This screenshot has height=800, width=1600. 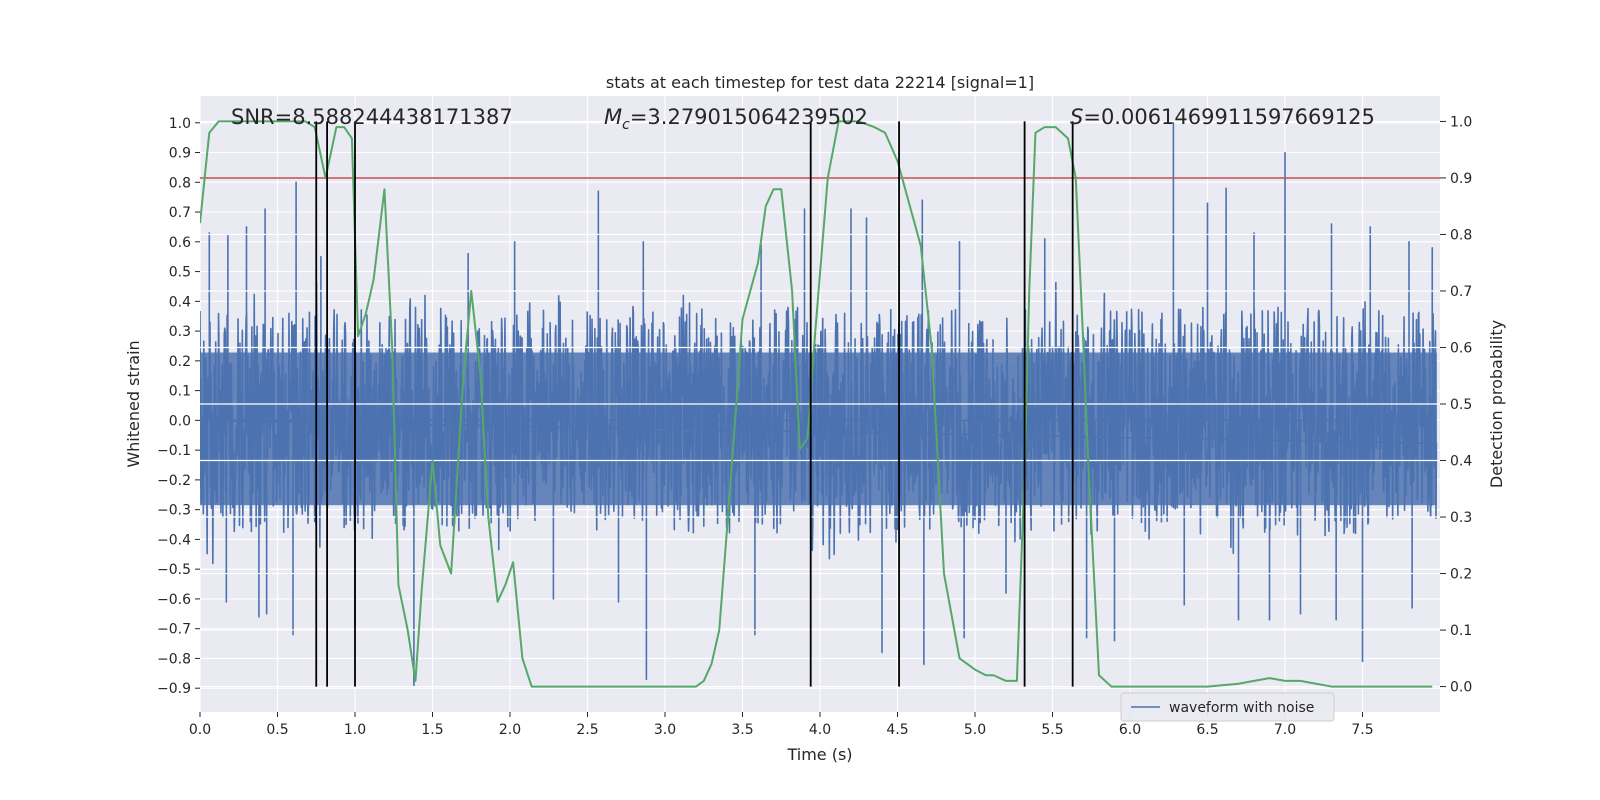 I want to click on x-tick-label: 6.0, so click(x=1130, y=730).